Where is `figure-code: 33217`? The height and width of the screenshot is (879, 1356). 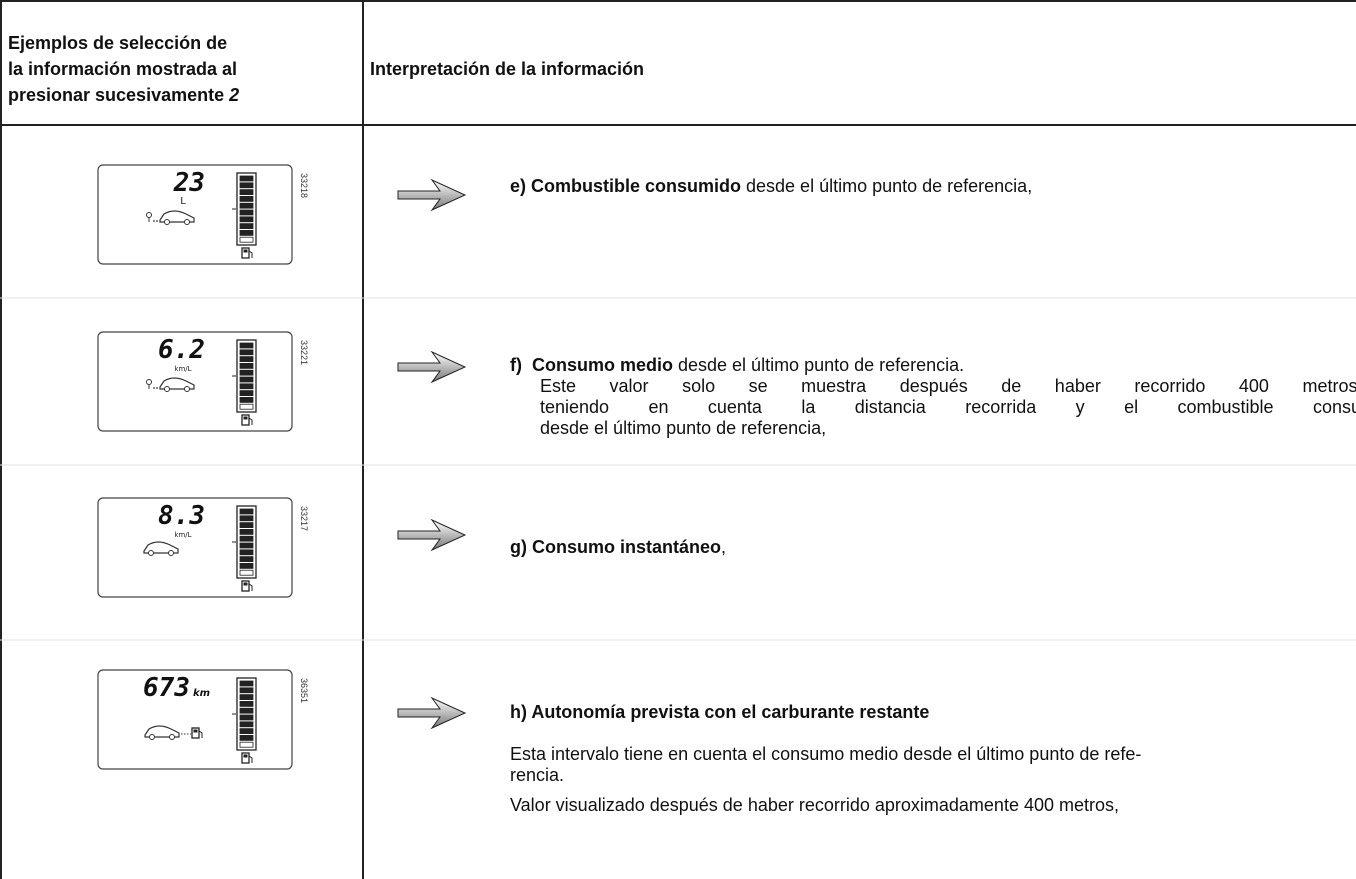 figure-code: 33217 is located at coordinates (304, 518).